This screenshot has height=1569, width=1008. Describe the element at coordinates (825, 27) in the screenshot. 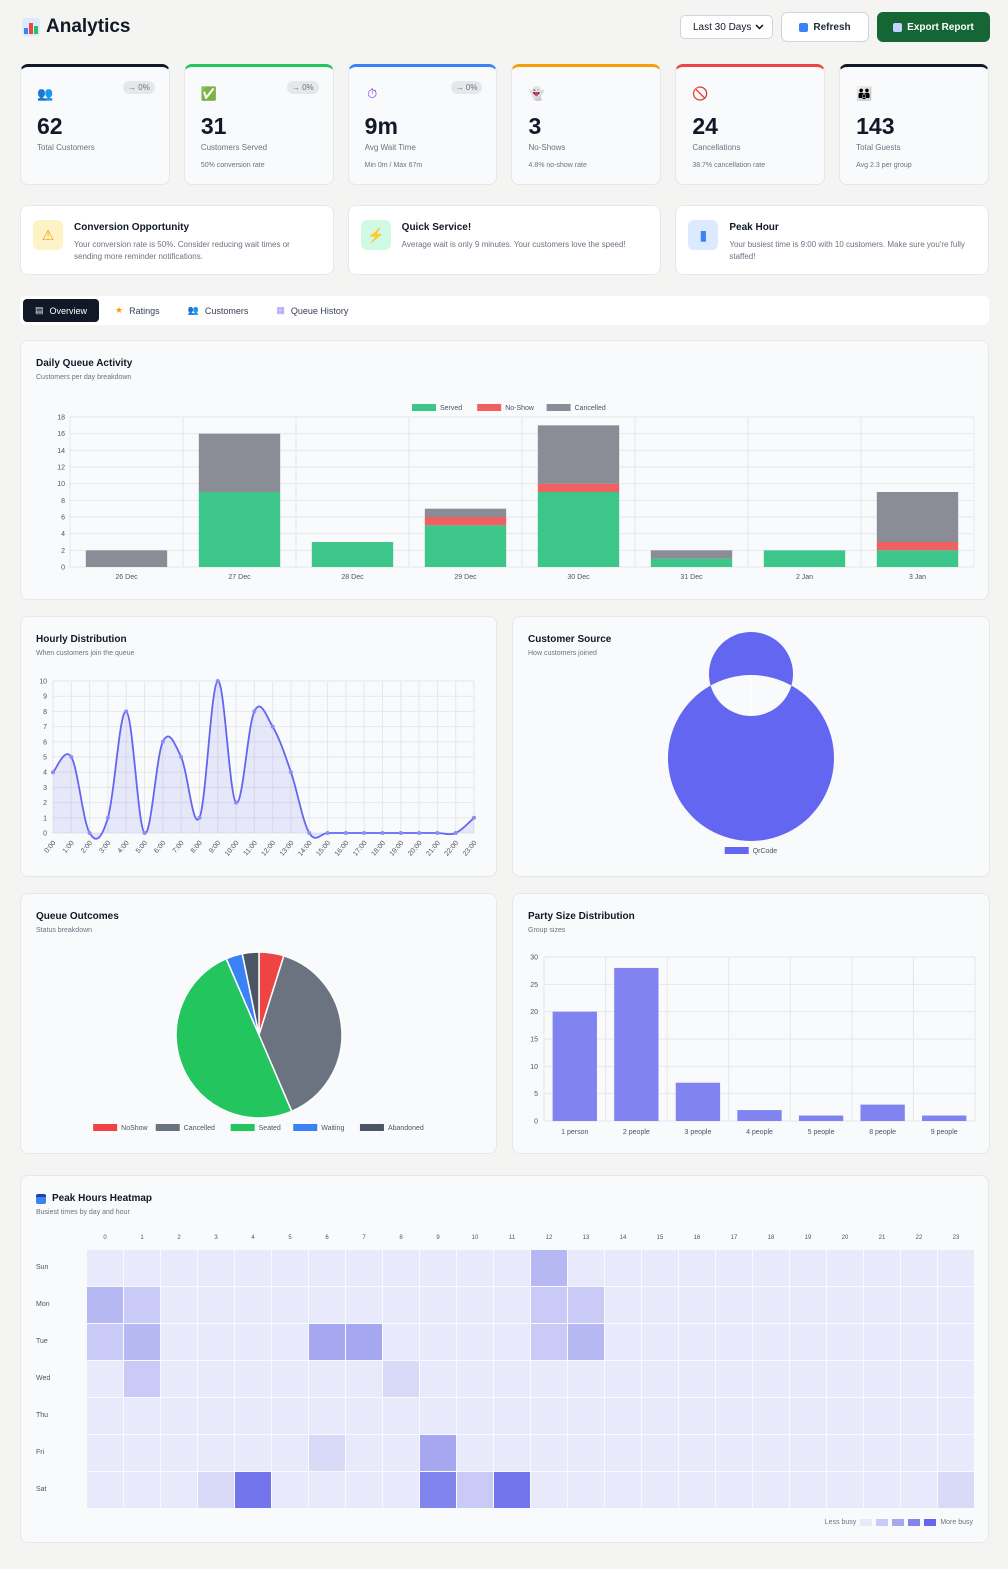

I see `refresh-button: Refresh` at that location.